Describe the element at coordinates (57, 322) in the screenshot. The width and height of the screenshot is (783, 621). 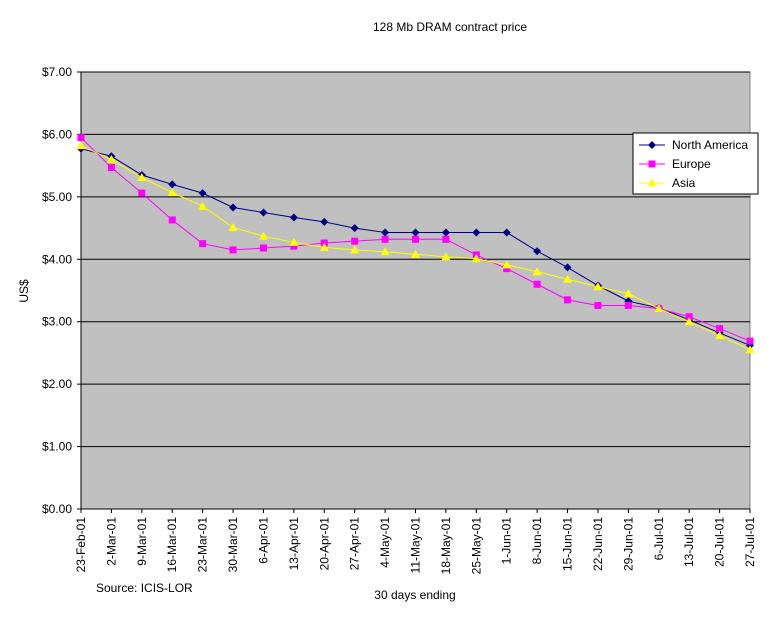
I see `y-tick-label: $3.00` at that location.